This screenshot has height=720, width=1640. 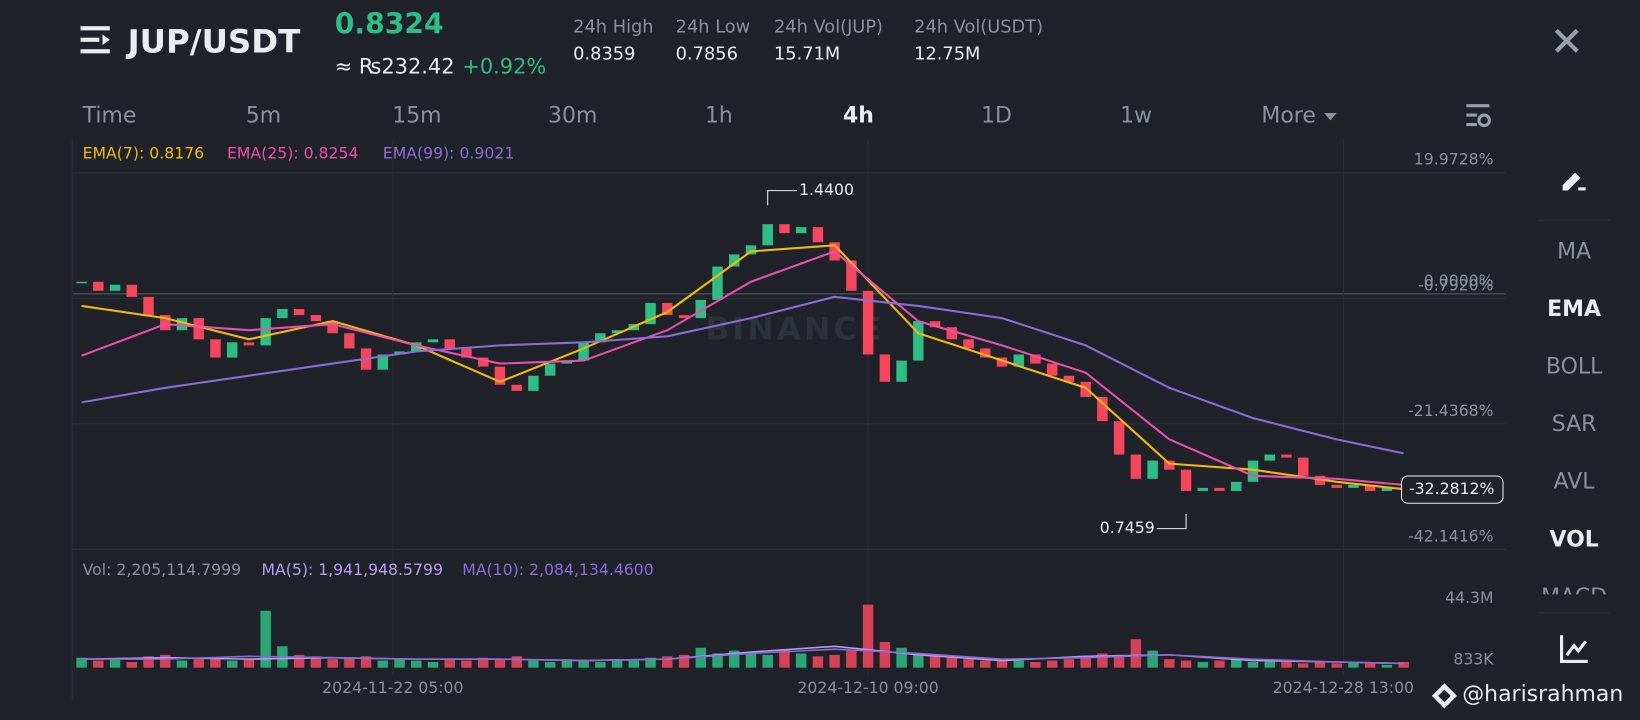 I want to click on x-tick-label: 2024-12-10 09:00, so click(x=867, y=687).